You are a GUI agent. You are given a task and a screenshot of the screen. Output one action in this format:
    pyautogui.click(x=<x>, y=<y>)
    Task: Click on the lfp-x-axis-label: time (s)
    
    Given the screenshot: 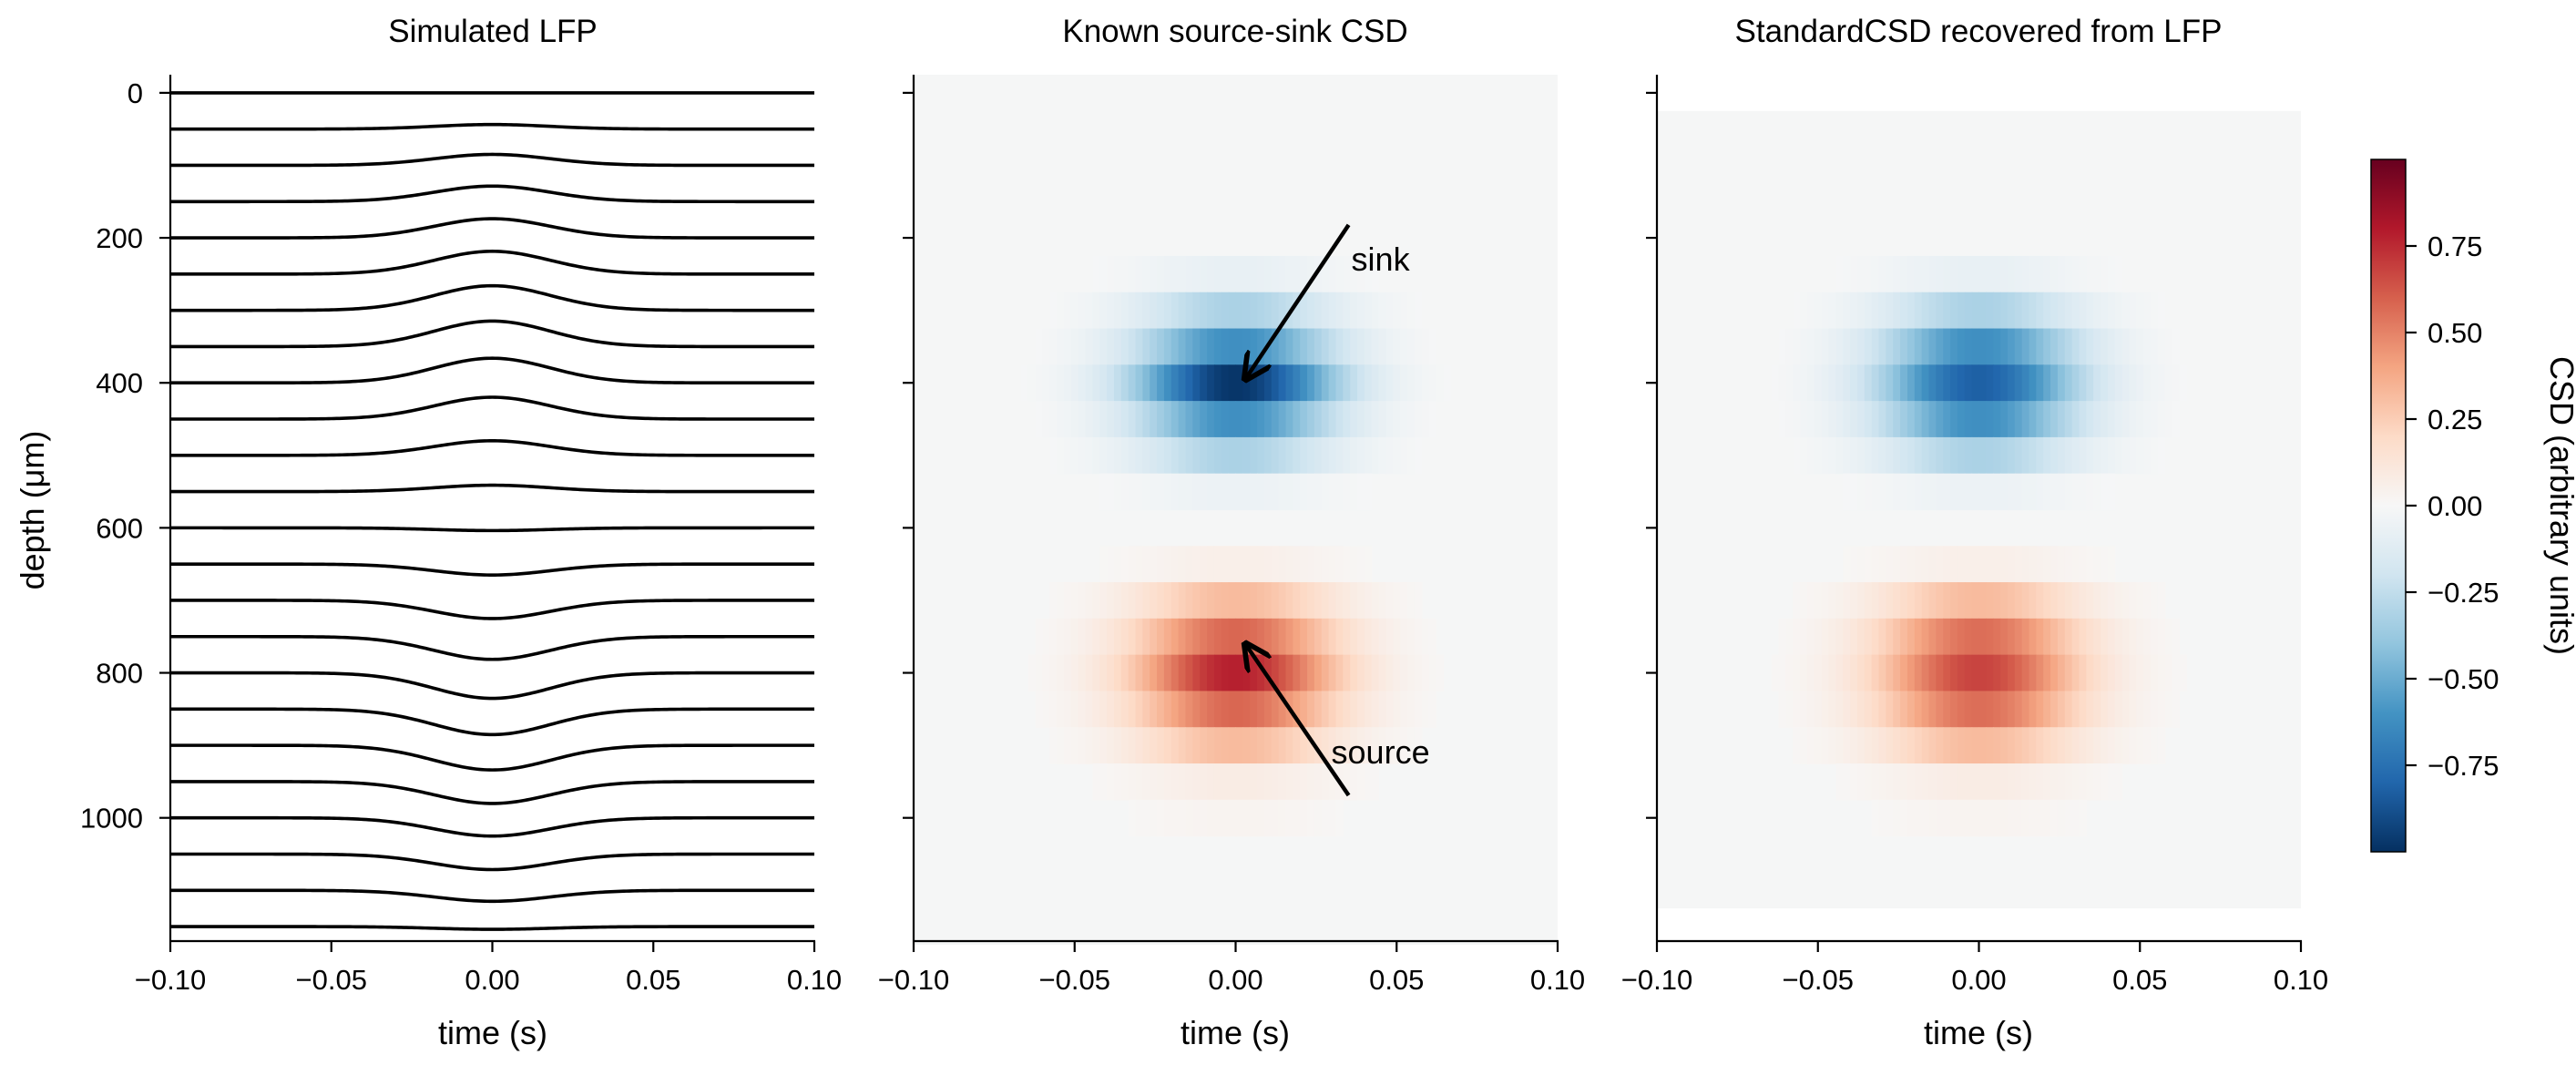 What is the action you would take?
    pyautogui.click(x=493, y=1032)
    